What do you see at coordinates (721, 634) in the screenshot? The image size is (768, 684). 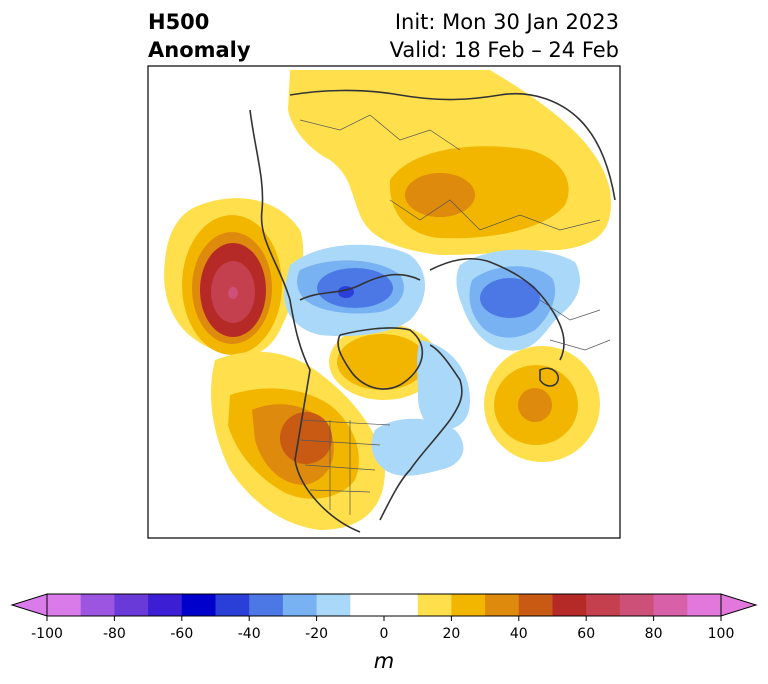 I see `colorbar-tick-label: 100` at bounding box center [721, 634].